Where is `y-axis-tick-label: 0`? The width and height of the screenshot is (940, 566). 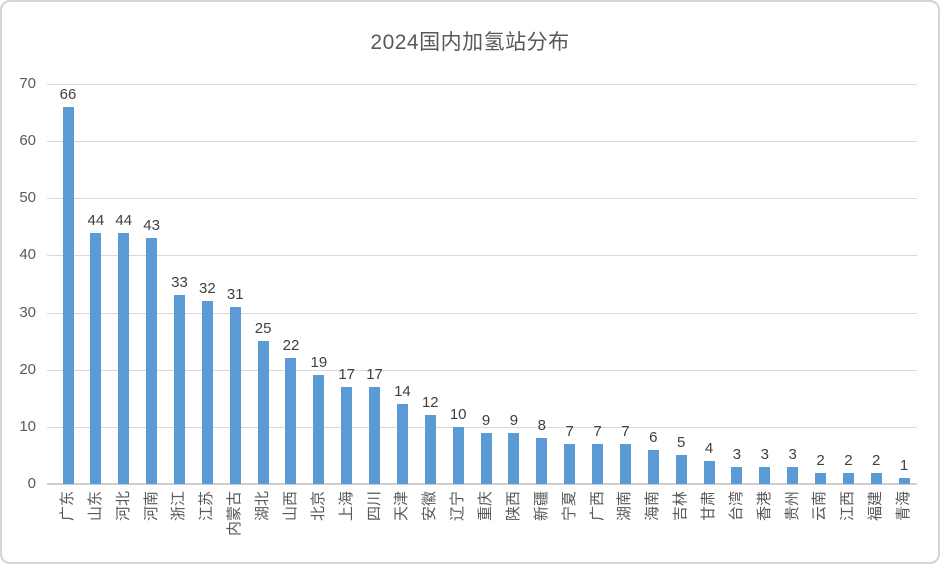 y-axis-tick-label: 0 is located at coordinates (31, 483).